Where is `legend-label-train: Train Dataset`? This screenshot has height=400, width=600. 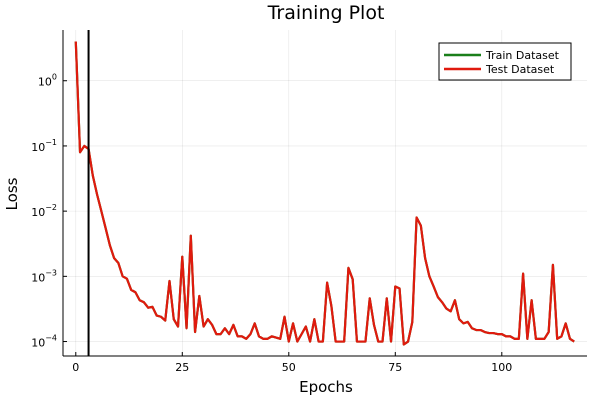 legend-label-train: Train Dataset is located at coordinates (522, 55).